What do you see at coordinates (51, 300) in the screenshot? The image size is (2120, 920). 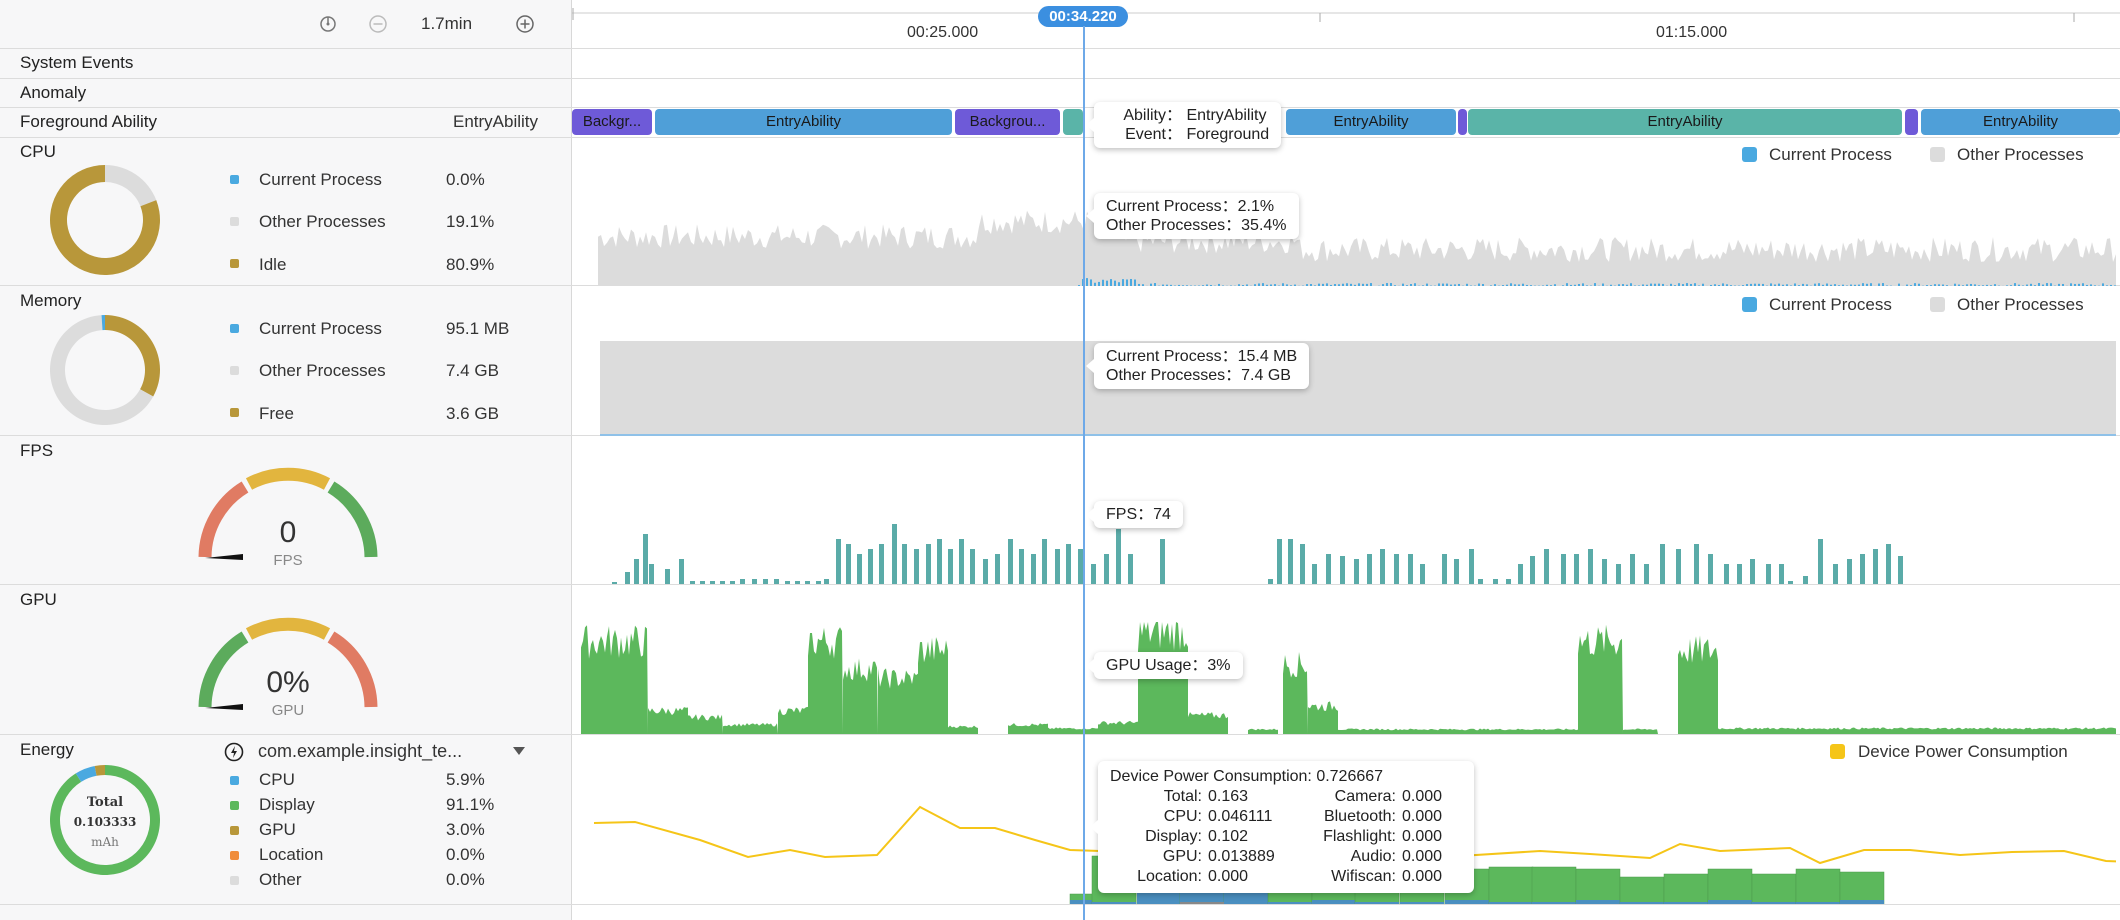 I see `row-label-memory: Memory` at bounding box center [51, 300].